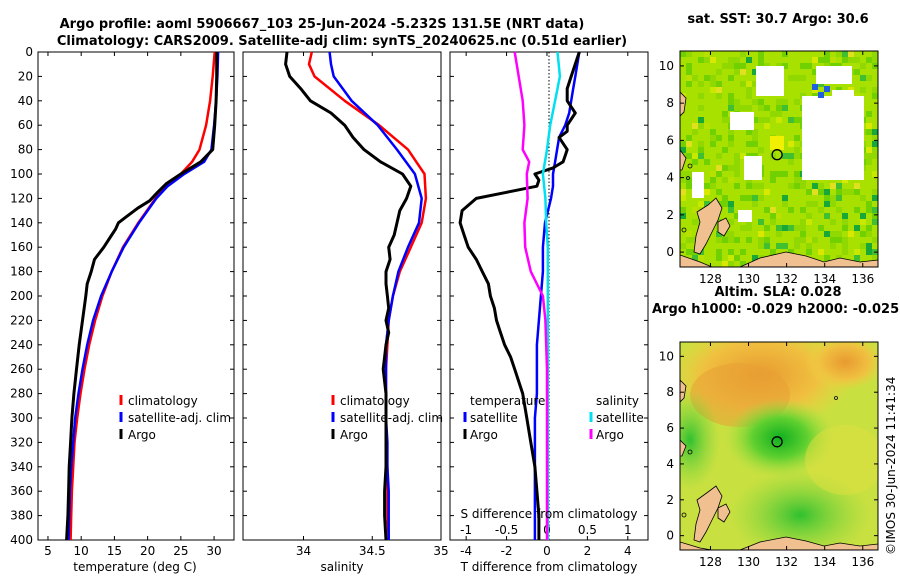  I want to click on series-line-t-argo, so click(519, 295).